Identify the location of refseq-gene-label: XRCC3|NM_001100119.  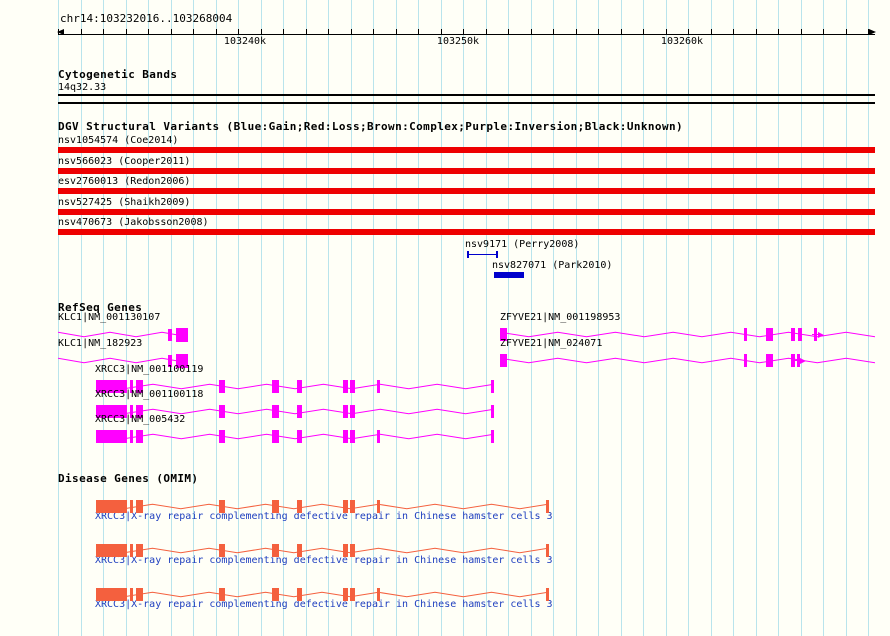
(149, 369).